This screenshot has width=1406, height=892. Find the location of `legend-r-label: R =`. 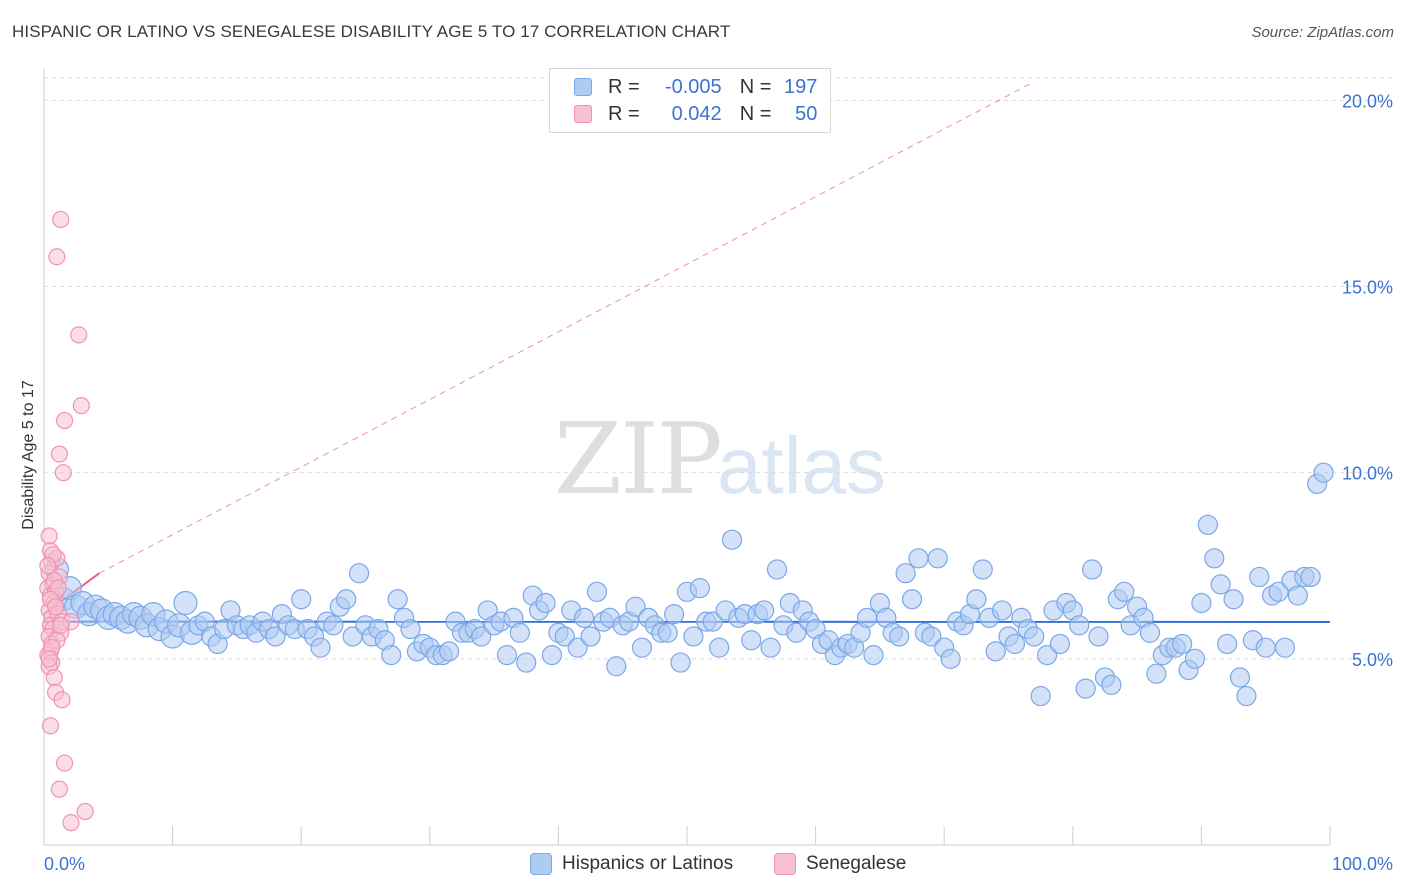

legend-r-label: R = is located at coordinates (624, 113).